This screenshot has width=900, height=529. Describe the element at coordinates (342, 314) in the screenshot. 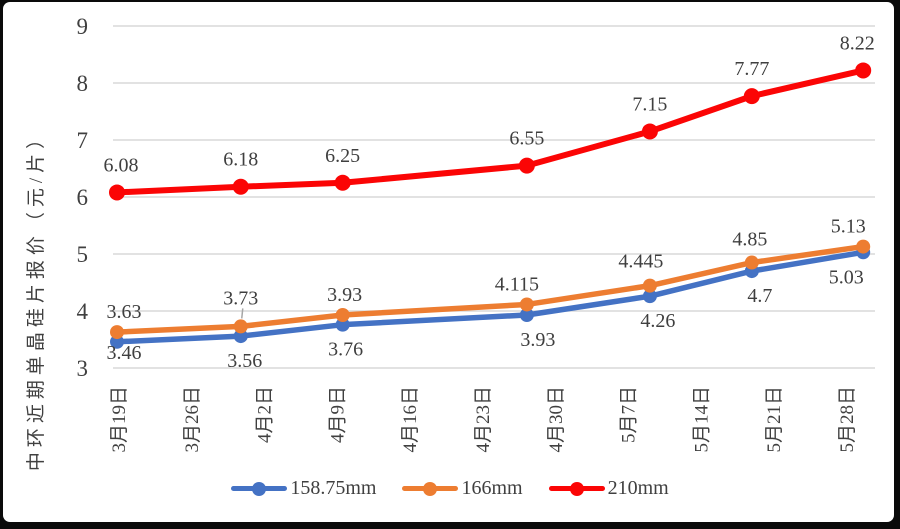

I see `data-point-166mm-4月9日` at that location.